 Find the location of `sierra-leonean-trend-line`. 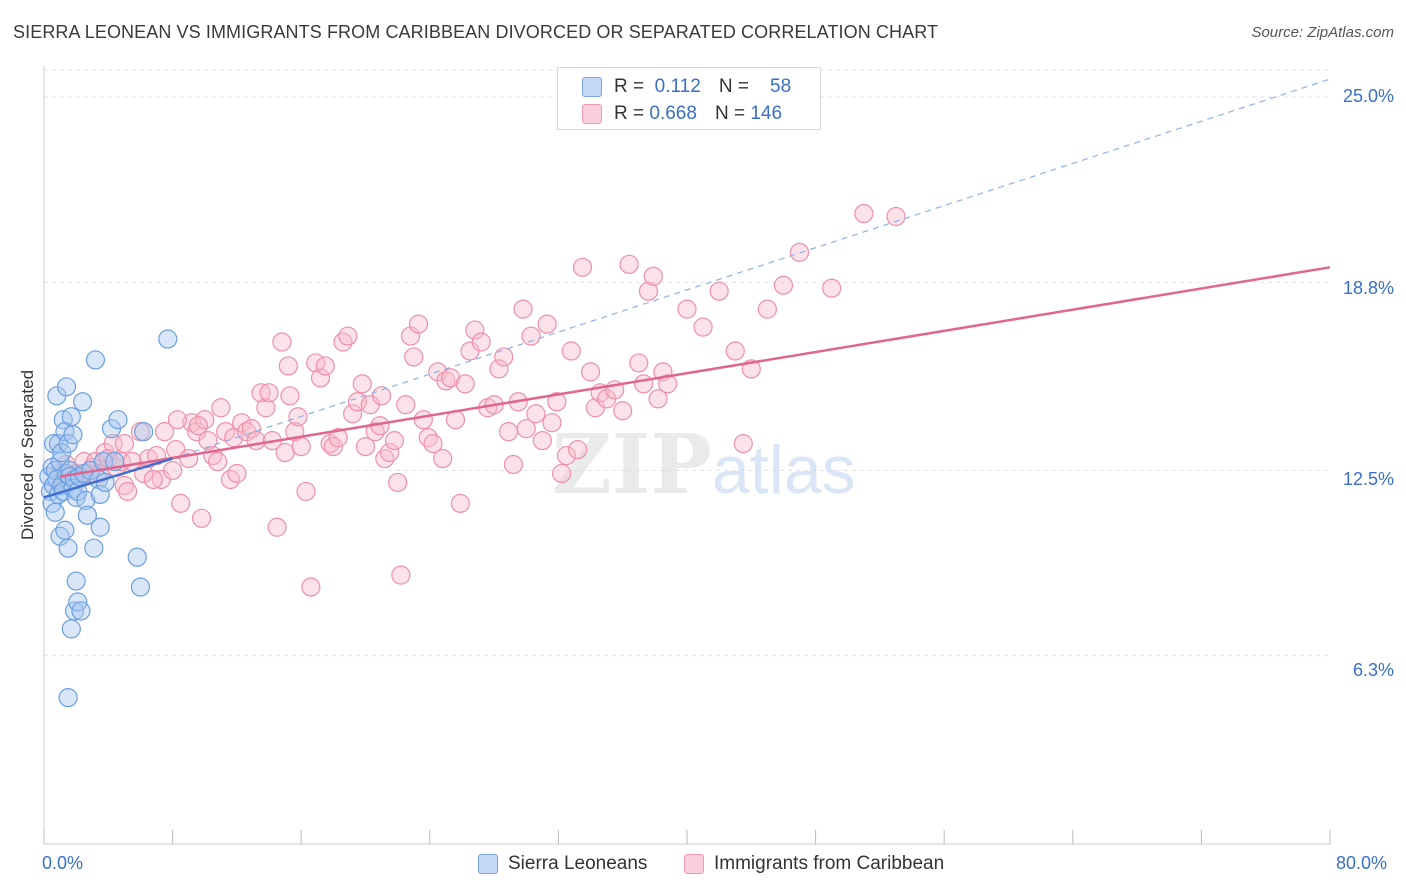

sierra-leonean-trend-line is located at coordinates (108, 478).